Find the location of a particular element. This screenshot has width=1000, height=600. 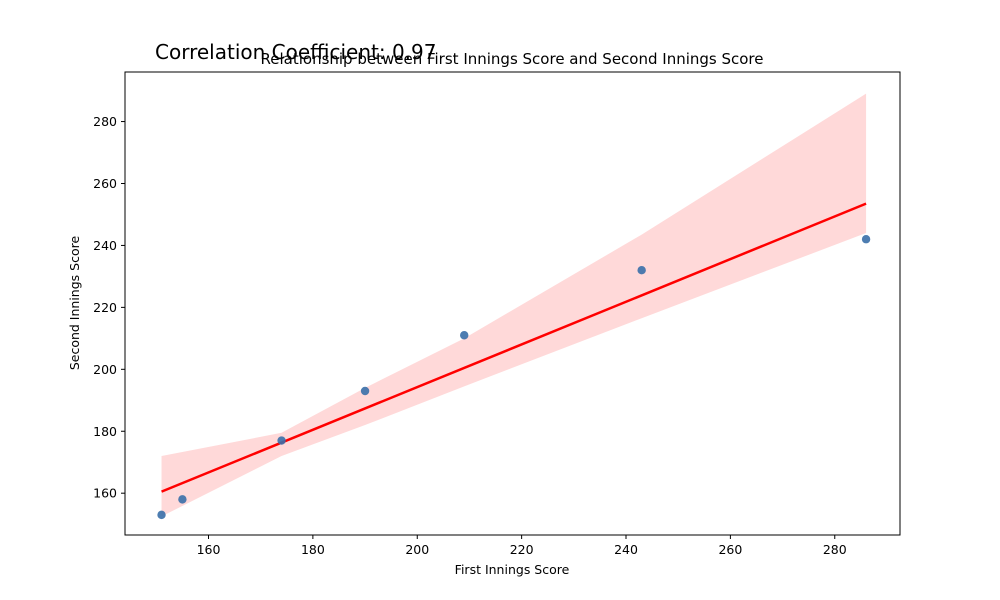

x-tick-label: 280 is located at coordinates (835, 549).